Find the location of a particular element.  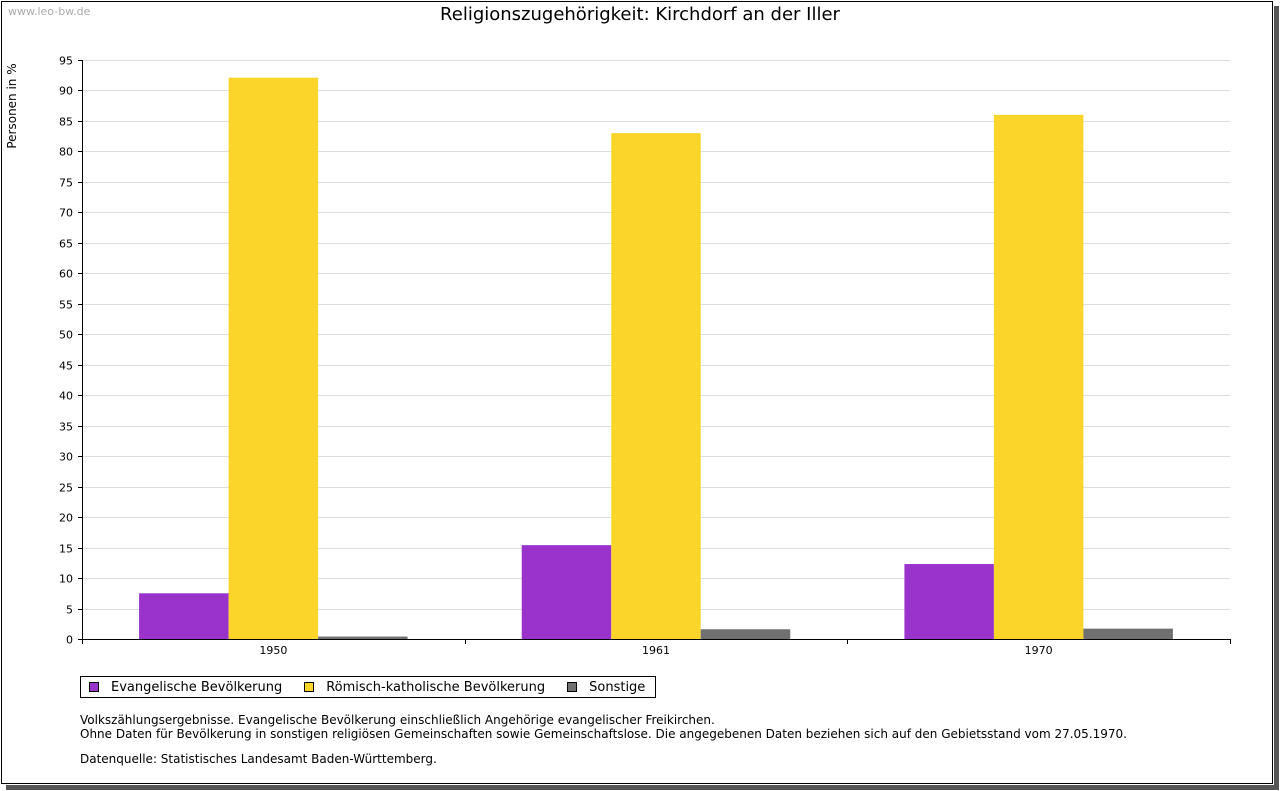

y-tick-label: 30 is located at coordinates (66, 457).